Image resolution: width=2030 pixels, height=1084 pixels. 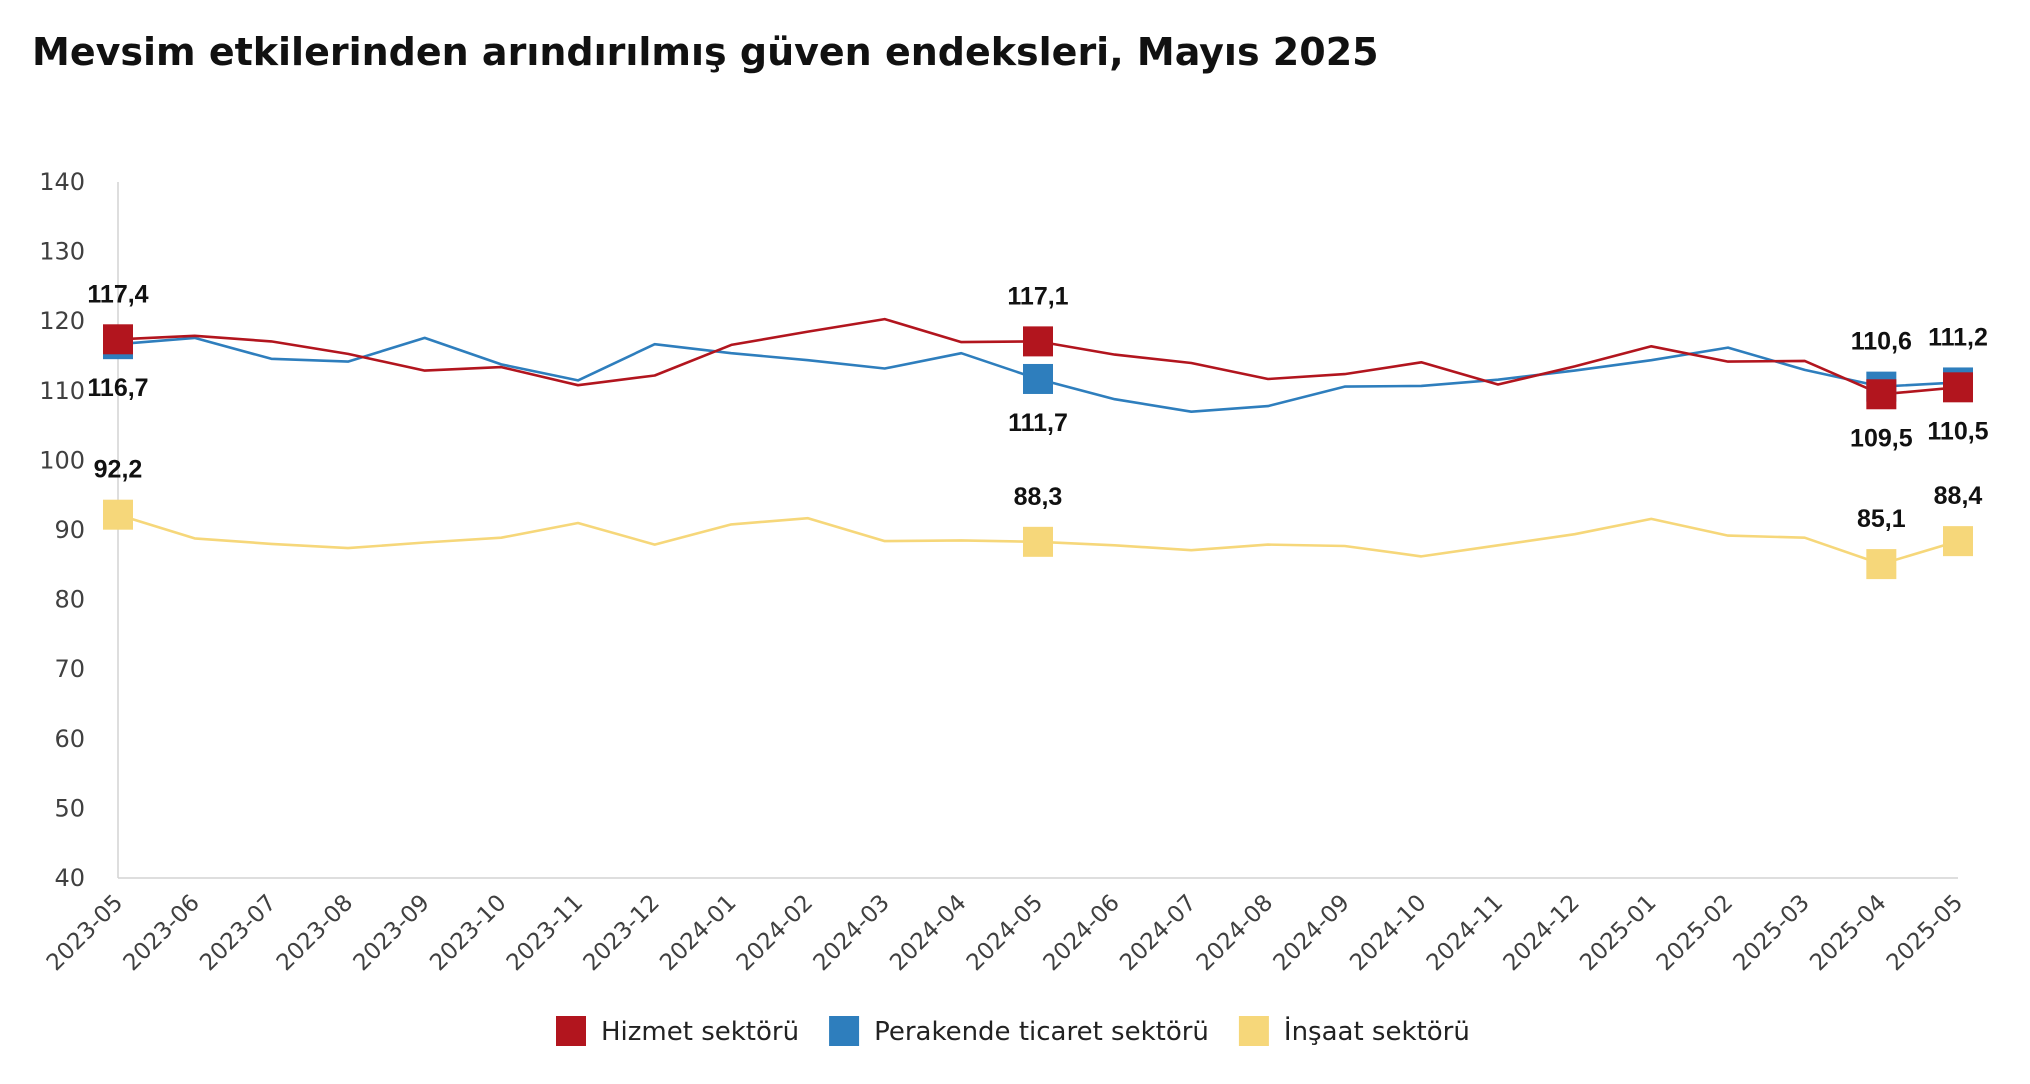 I want to click on x-tick-label: 2025-02, so click(x=1695, y=933).